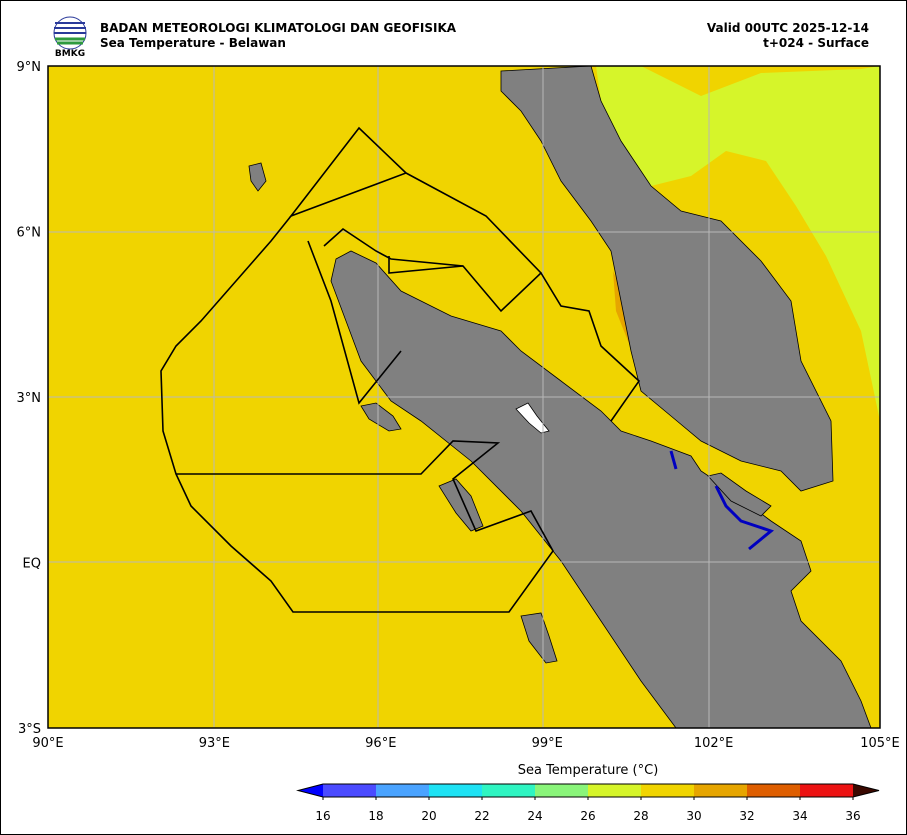  What do you see at coordinates (588, 803) in the screenshot?
I see `colorbar: 16 18 20 22 24 26 28 30 32 34 36` at bounding box center [588, 803].